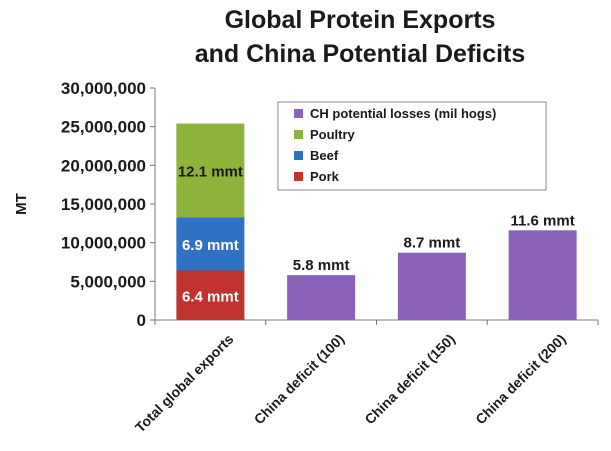  What do you see at coordinates (403, 113) in the screenshot?
I see `legend-label: CH potential losses (mil hogs)` at bounding box center [403, 113].